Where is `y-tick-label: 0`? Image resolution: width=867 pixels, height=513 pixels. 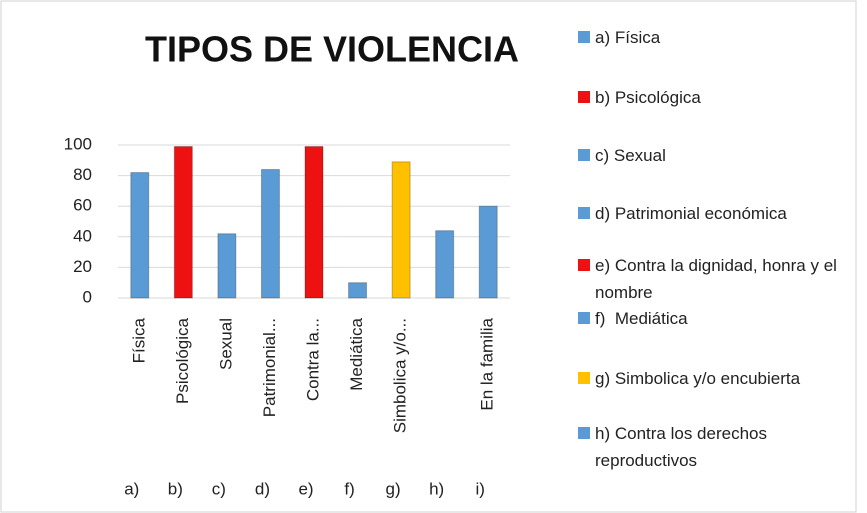
y-tick-label: 0 is located at coordinates (87, 296).